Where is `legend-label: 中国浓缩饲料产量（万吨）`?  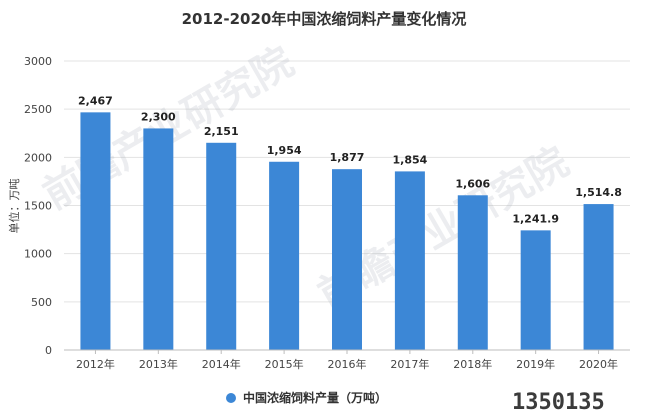 legend-label: 中国浓缩饲料产量（万吨） is located at coordinates (315, 397).